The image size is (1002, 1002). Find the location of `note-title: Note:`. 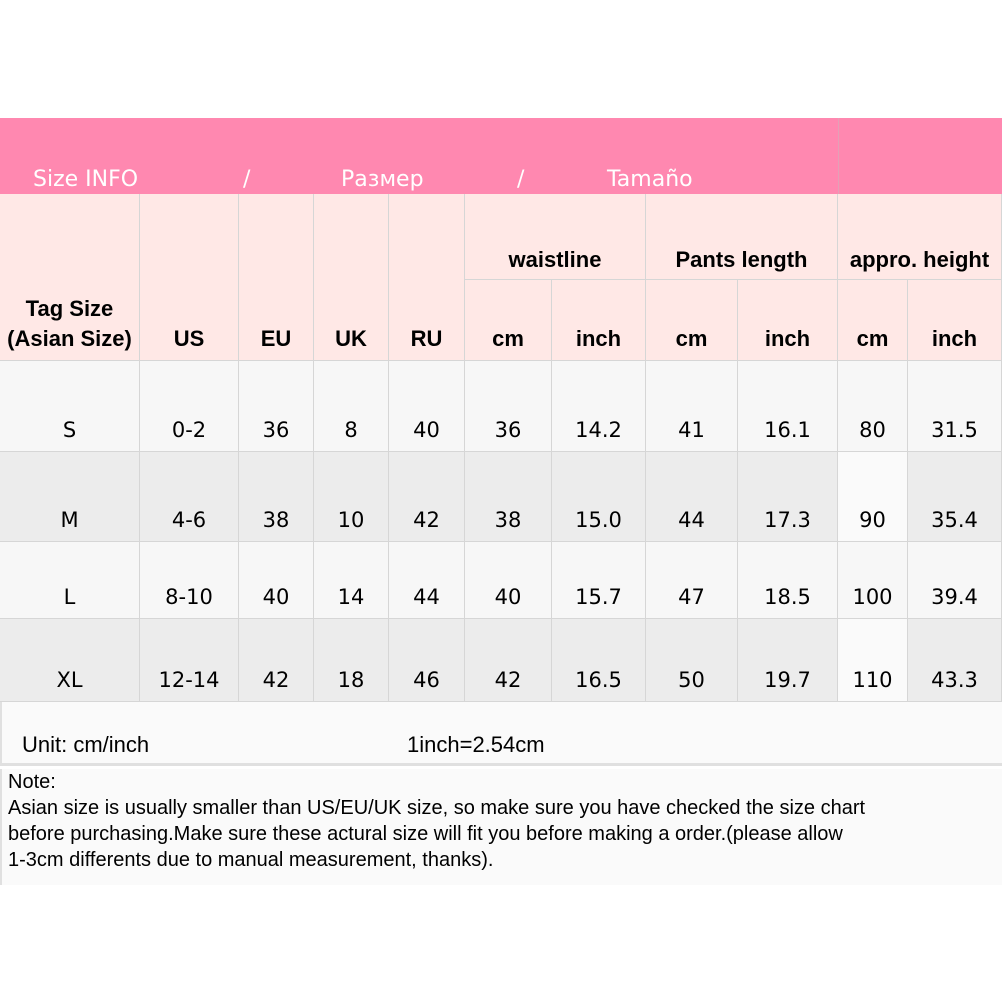

note-title: Note: is located at coordinates (32, 782).